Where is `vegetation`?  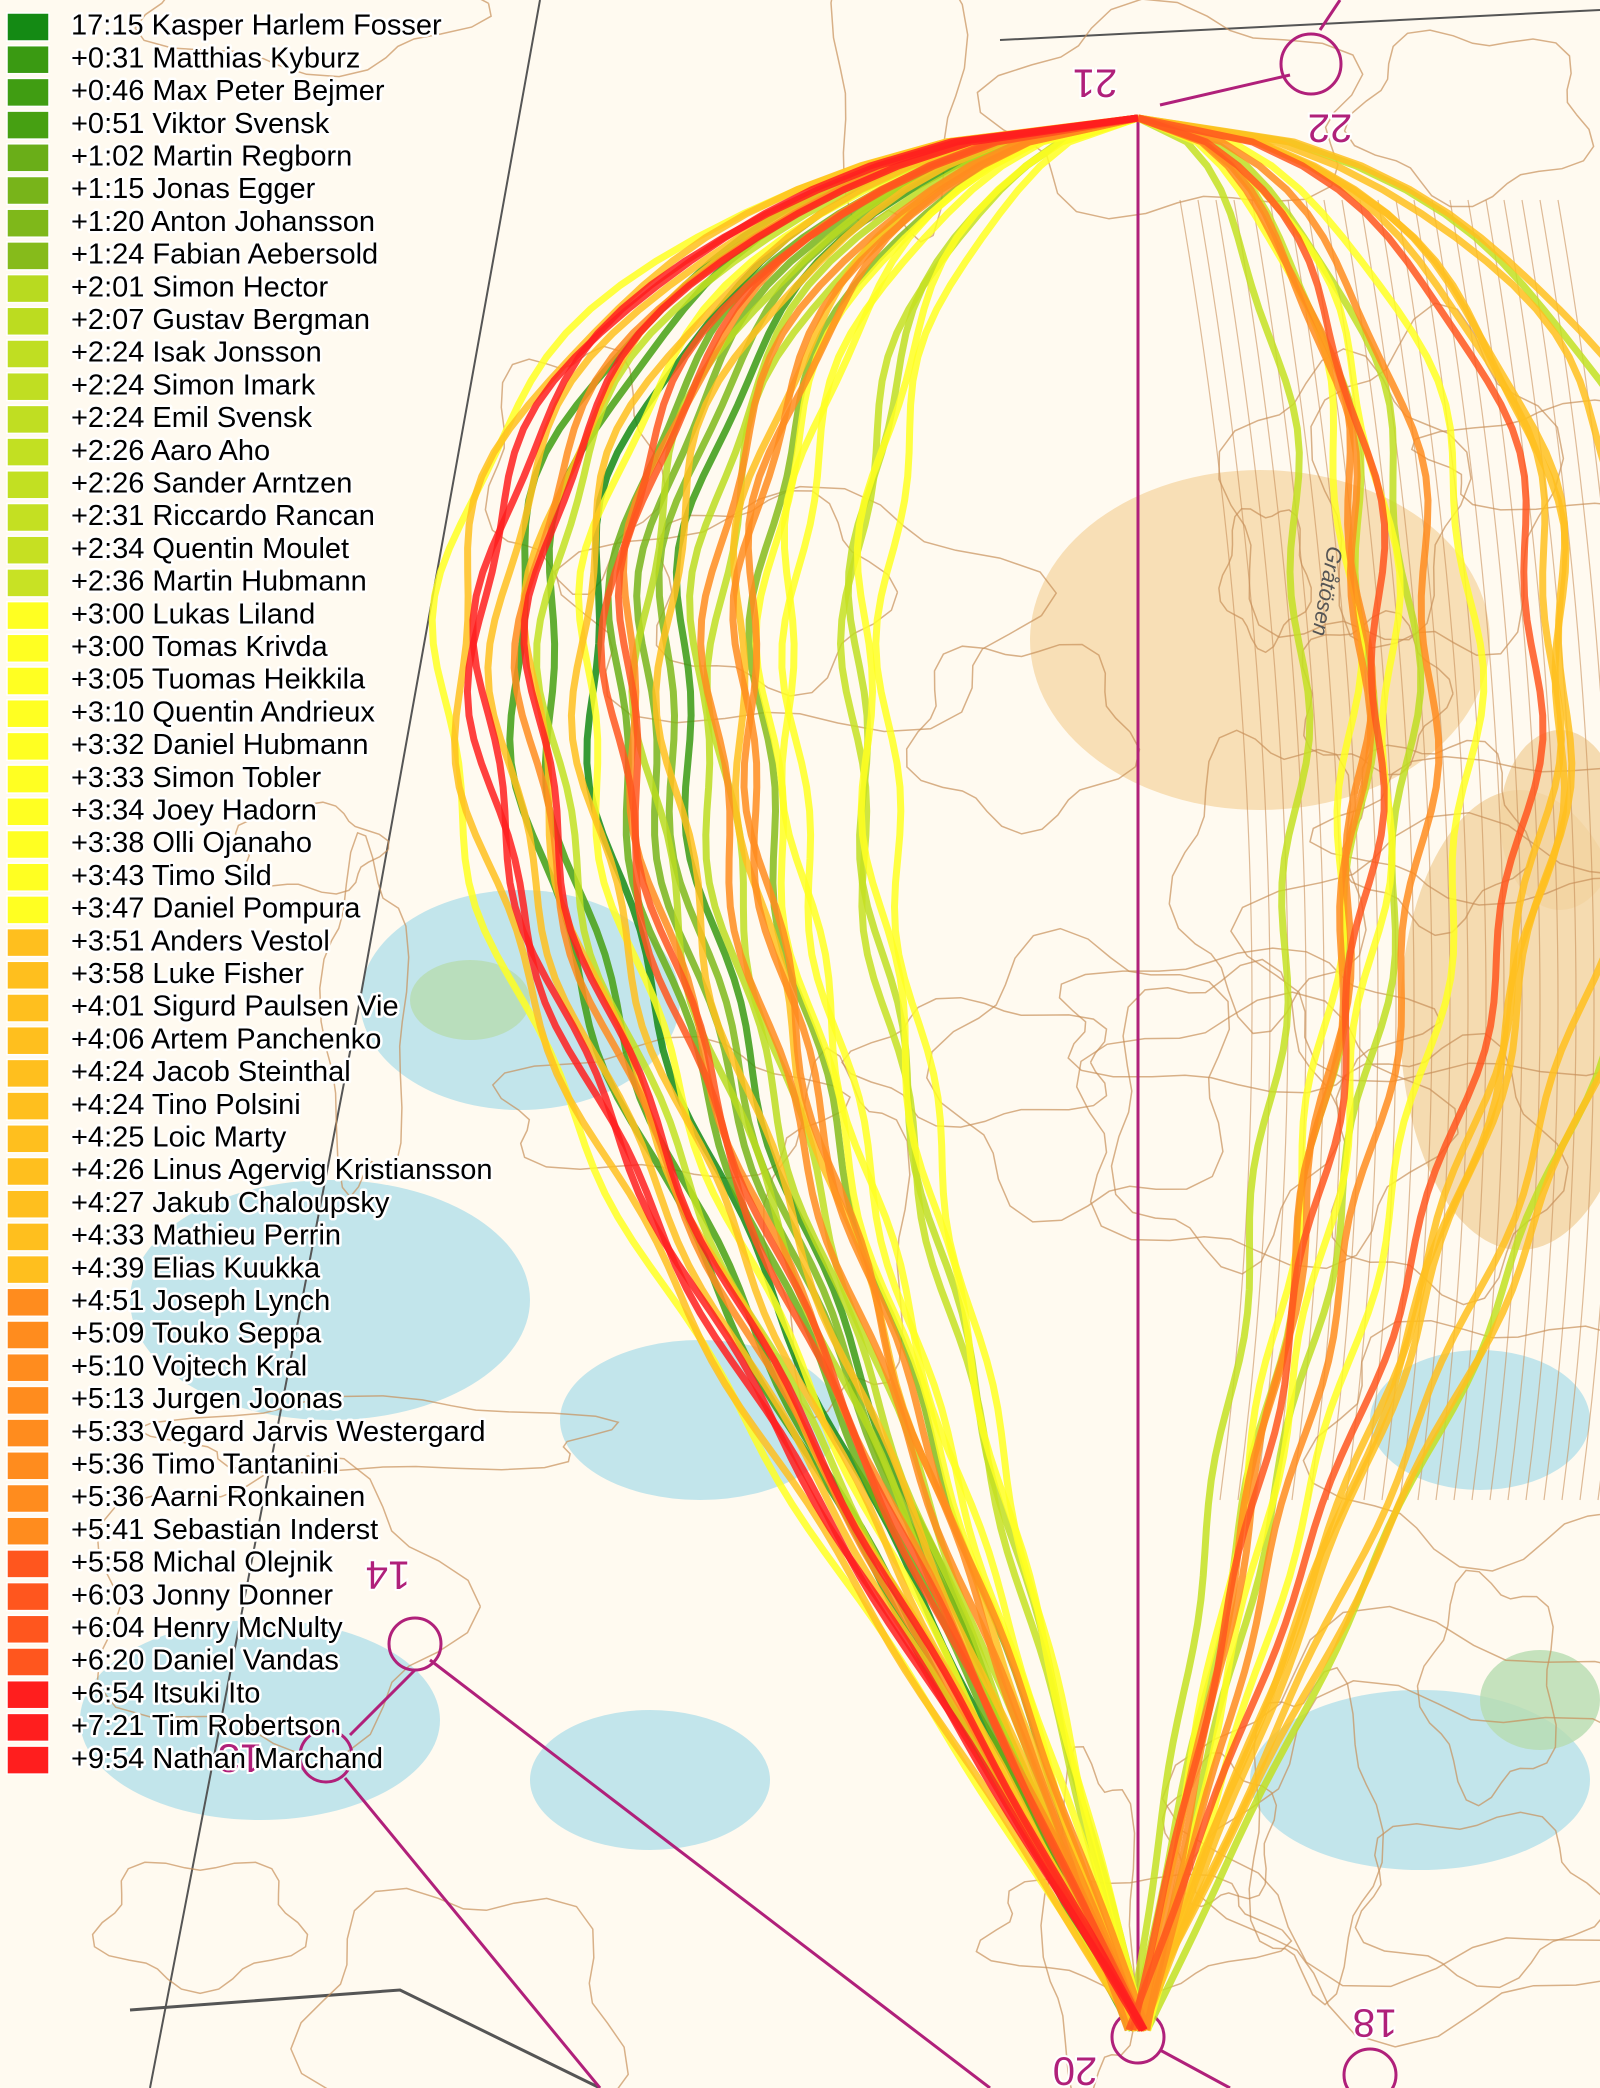
vegetation is located at coordinates (1540, 1700).